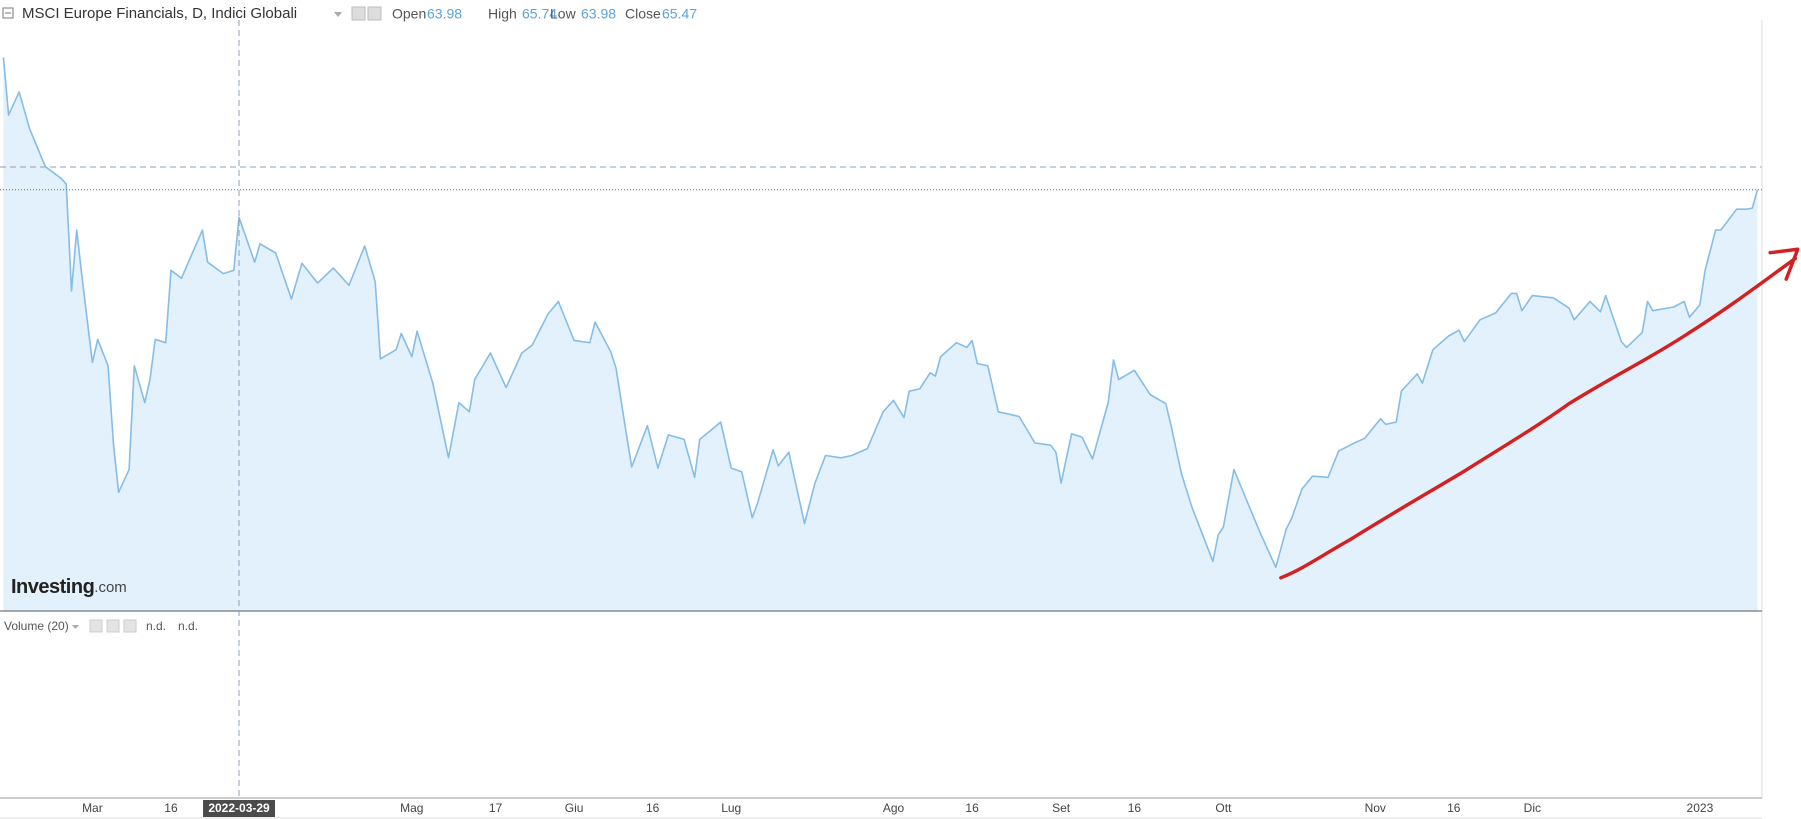 The width and height of the screenshot is (1801, 819). Describe the element at coordinates (643, 14) in the screenshot. I see `ohlc-label: Close` at that location.